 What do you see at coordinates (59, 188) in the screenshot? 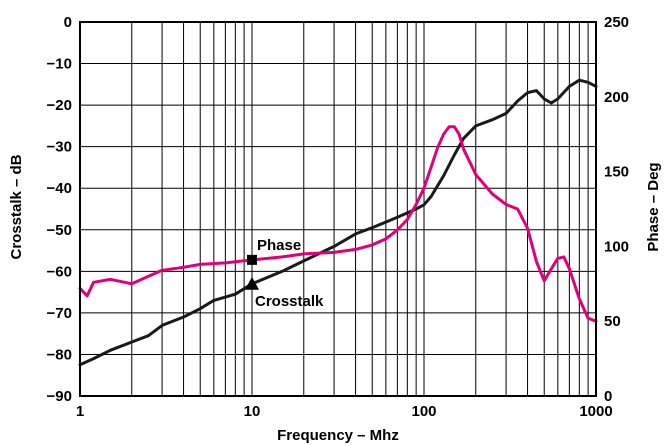
I see `y-tick-label-left: −40` at bounding box center [59, 188].